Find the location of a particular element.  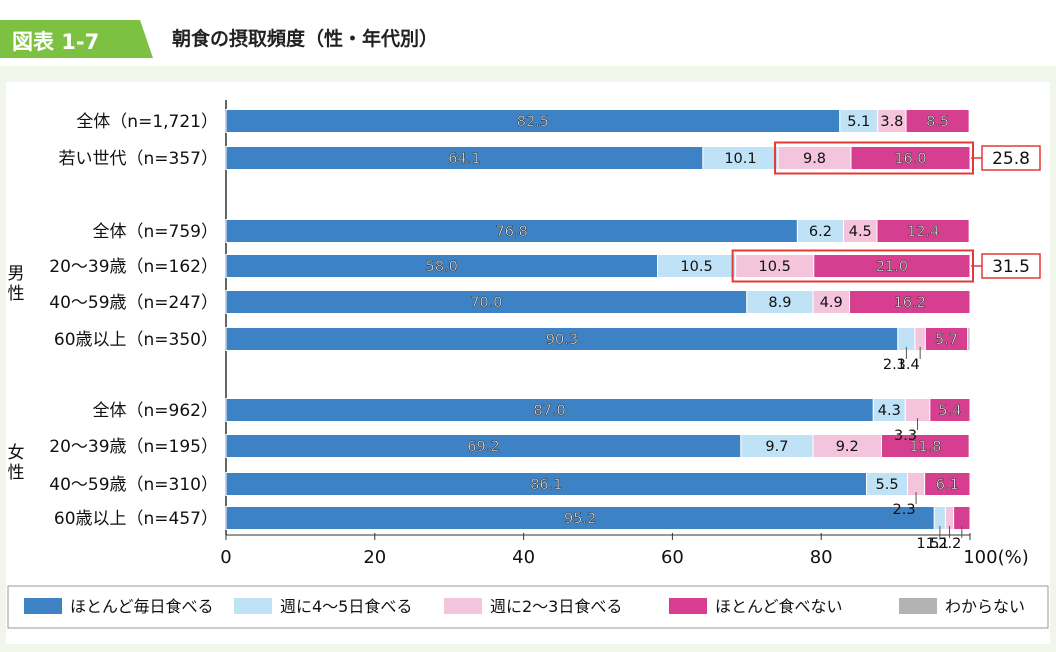

x-tick-label: 0 is located at coordinates (225, 557).